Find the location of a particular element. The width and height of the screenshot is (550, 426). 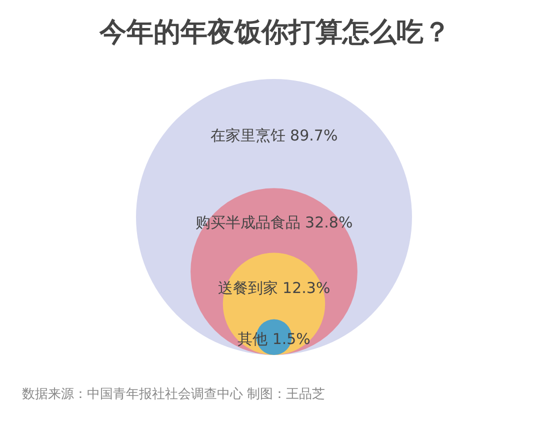

category-label: 购买半成品食品 is located at coordinates (247, 222).